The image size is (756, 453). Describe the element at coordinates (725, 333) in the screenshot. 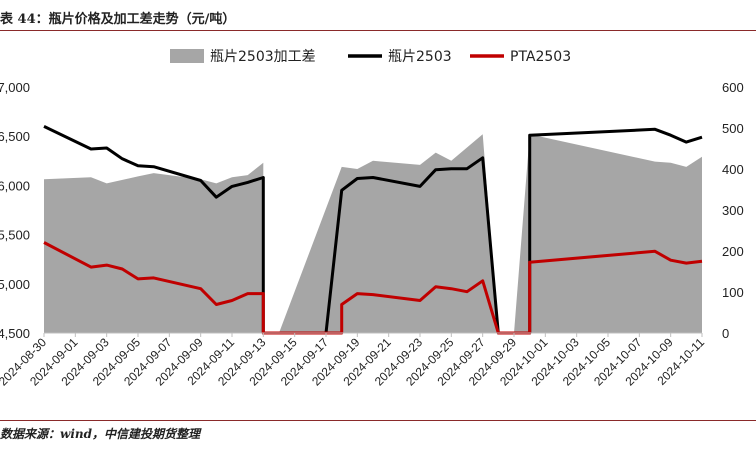

I see `right-axis-tick-label: 0` at that location.